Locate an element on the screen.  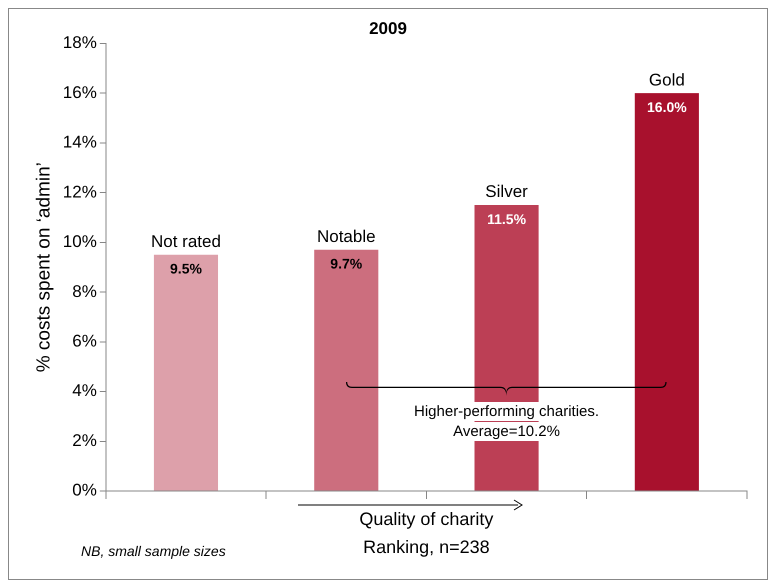
y-tick-label: 6% is located at coordinates (84, 340).